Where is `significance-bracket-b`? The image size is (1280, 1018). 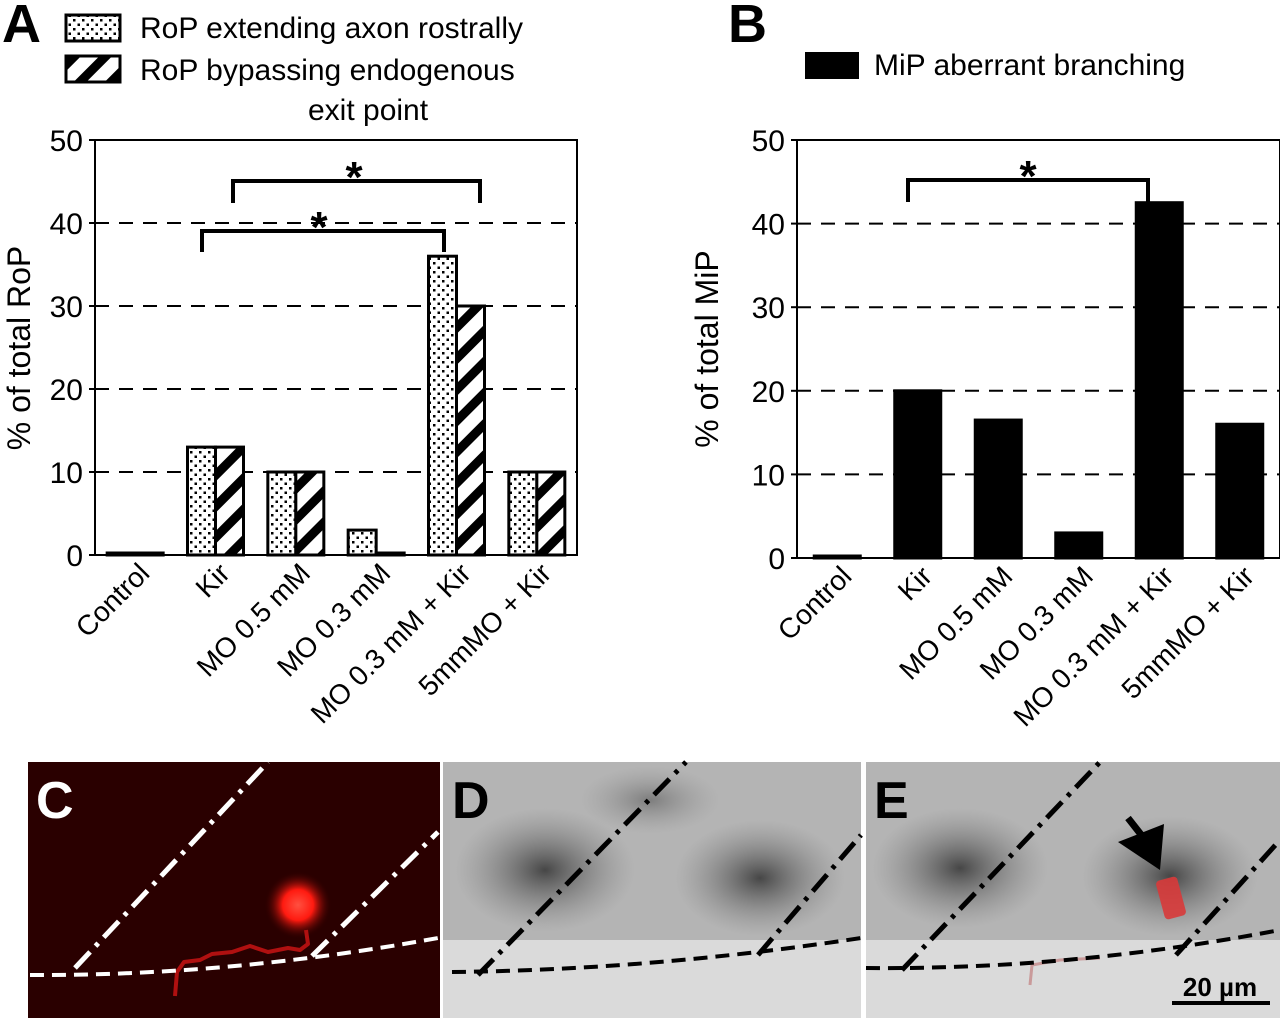 significance-bracket-b is located at coordinates (1028, 190).